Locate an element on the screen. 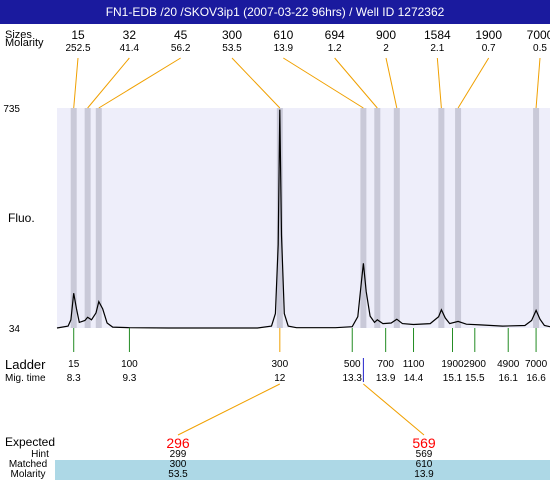  ladder-mig-time-label-4: 13.9 is located at coordinates (386, 378).